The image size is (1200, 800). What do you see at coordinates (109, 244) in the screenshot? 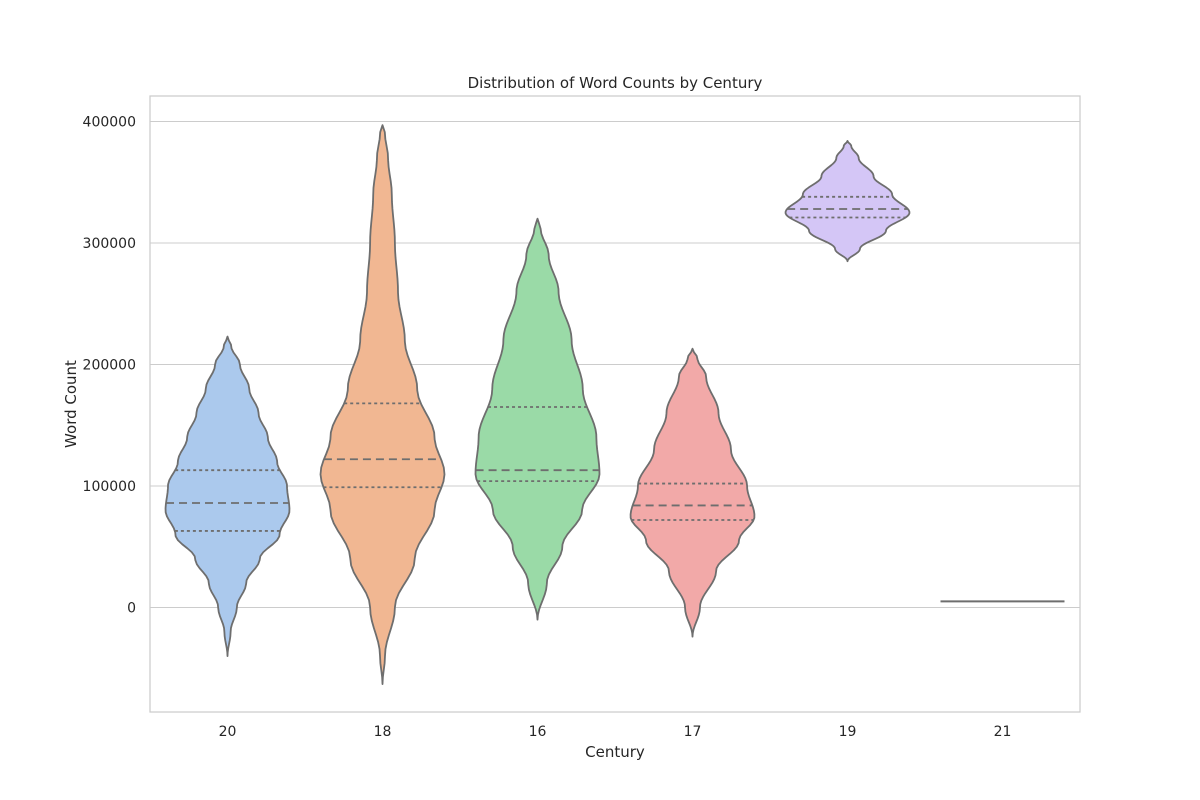
I see `y-tick-label: 300000` at bounding box center [109, 244].